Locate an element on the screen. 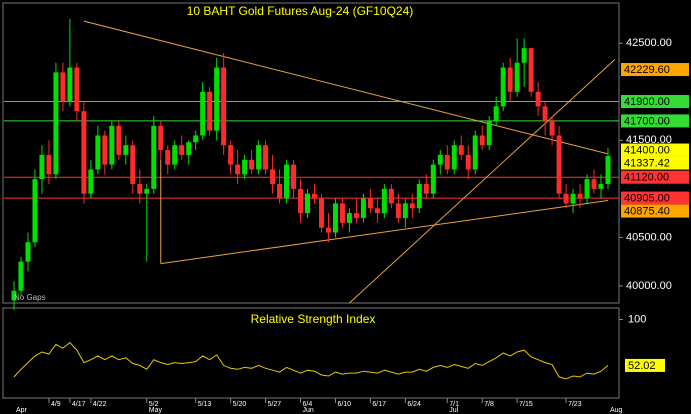 The width and height of the screenshot is (691, 414). x-tick-label: 7/1 is located at coordinates (454, 404).